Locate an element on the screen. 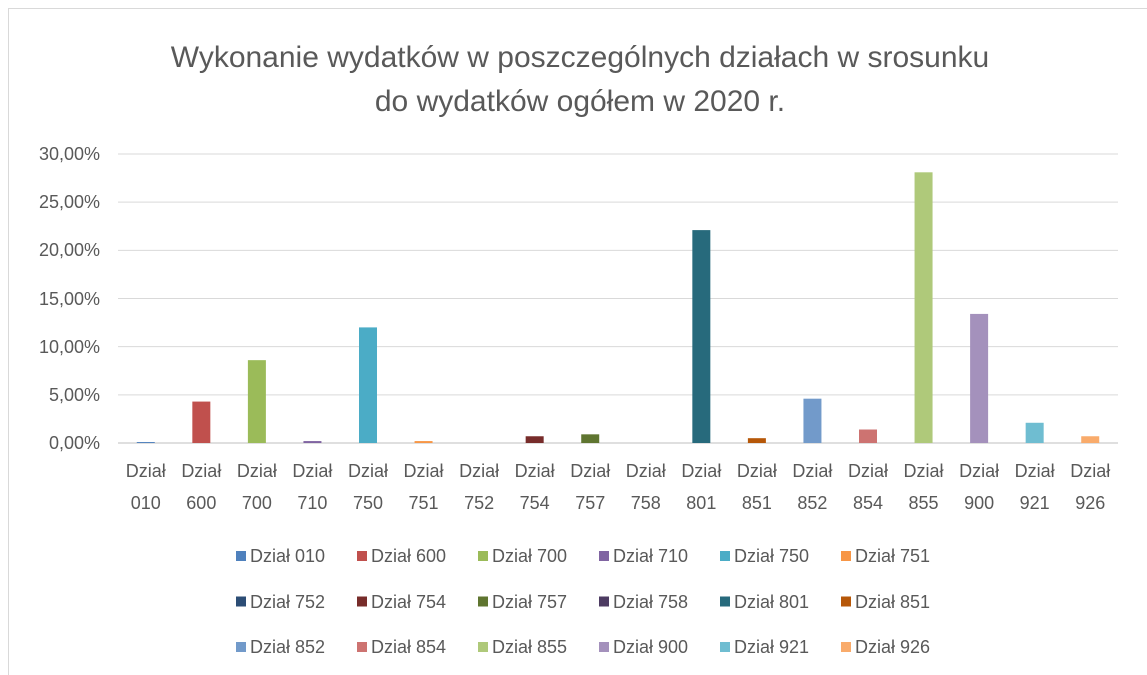  x-tick-label: Dział 855 is located at coordinates (923, 487).